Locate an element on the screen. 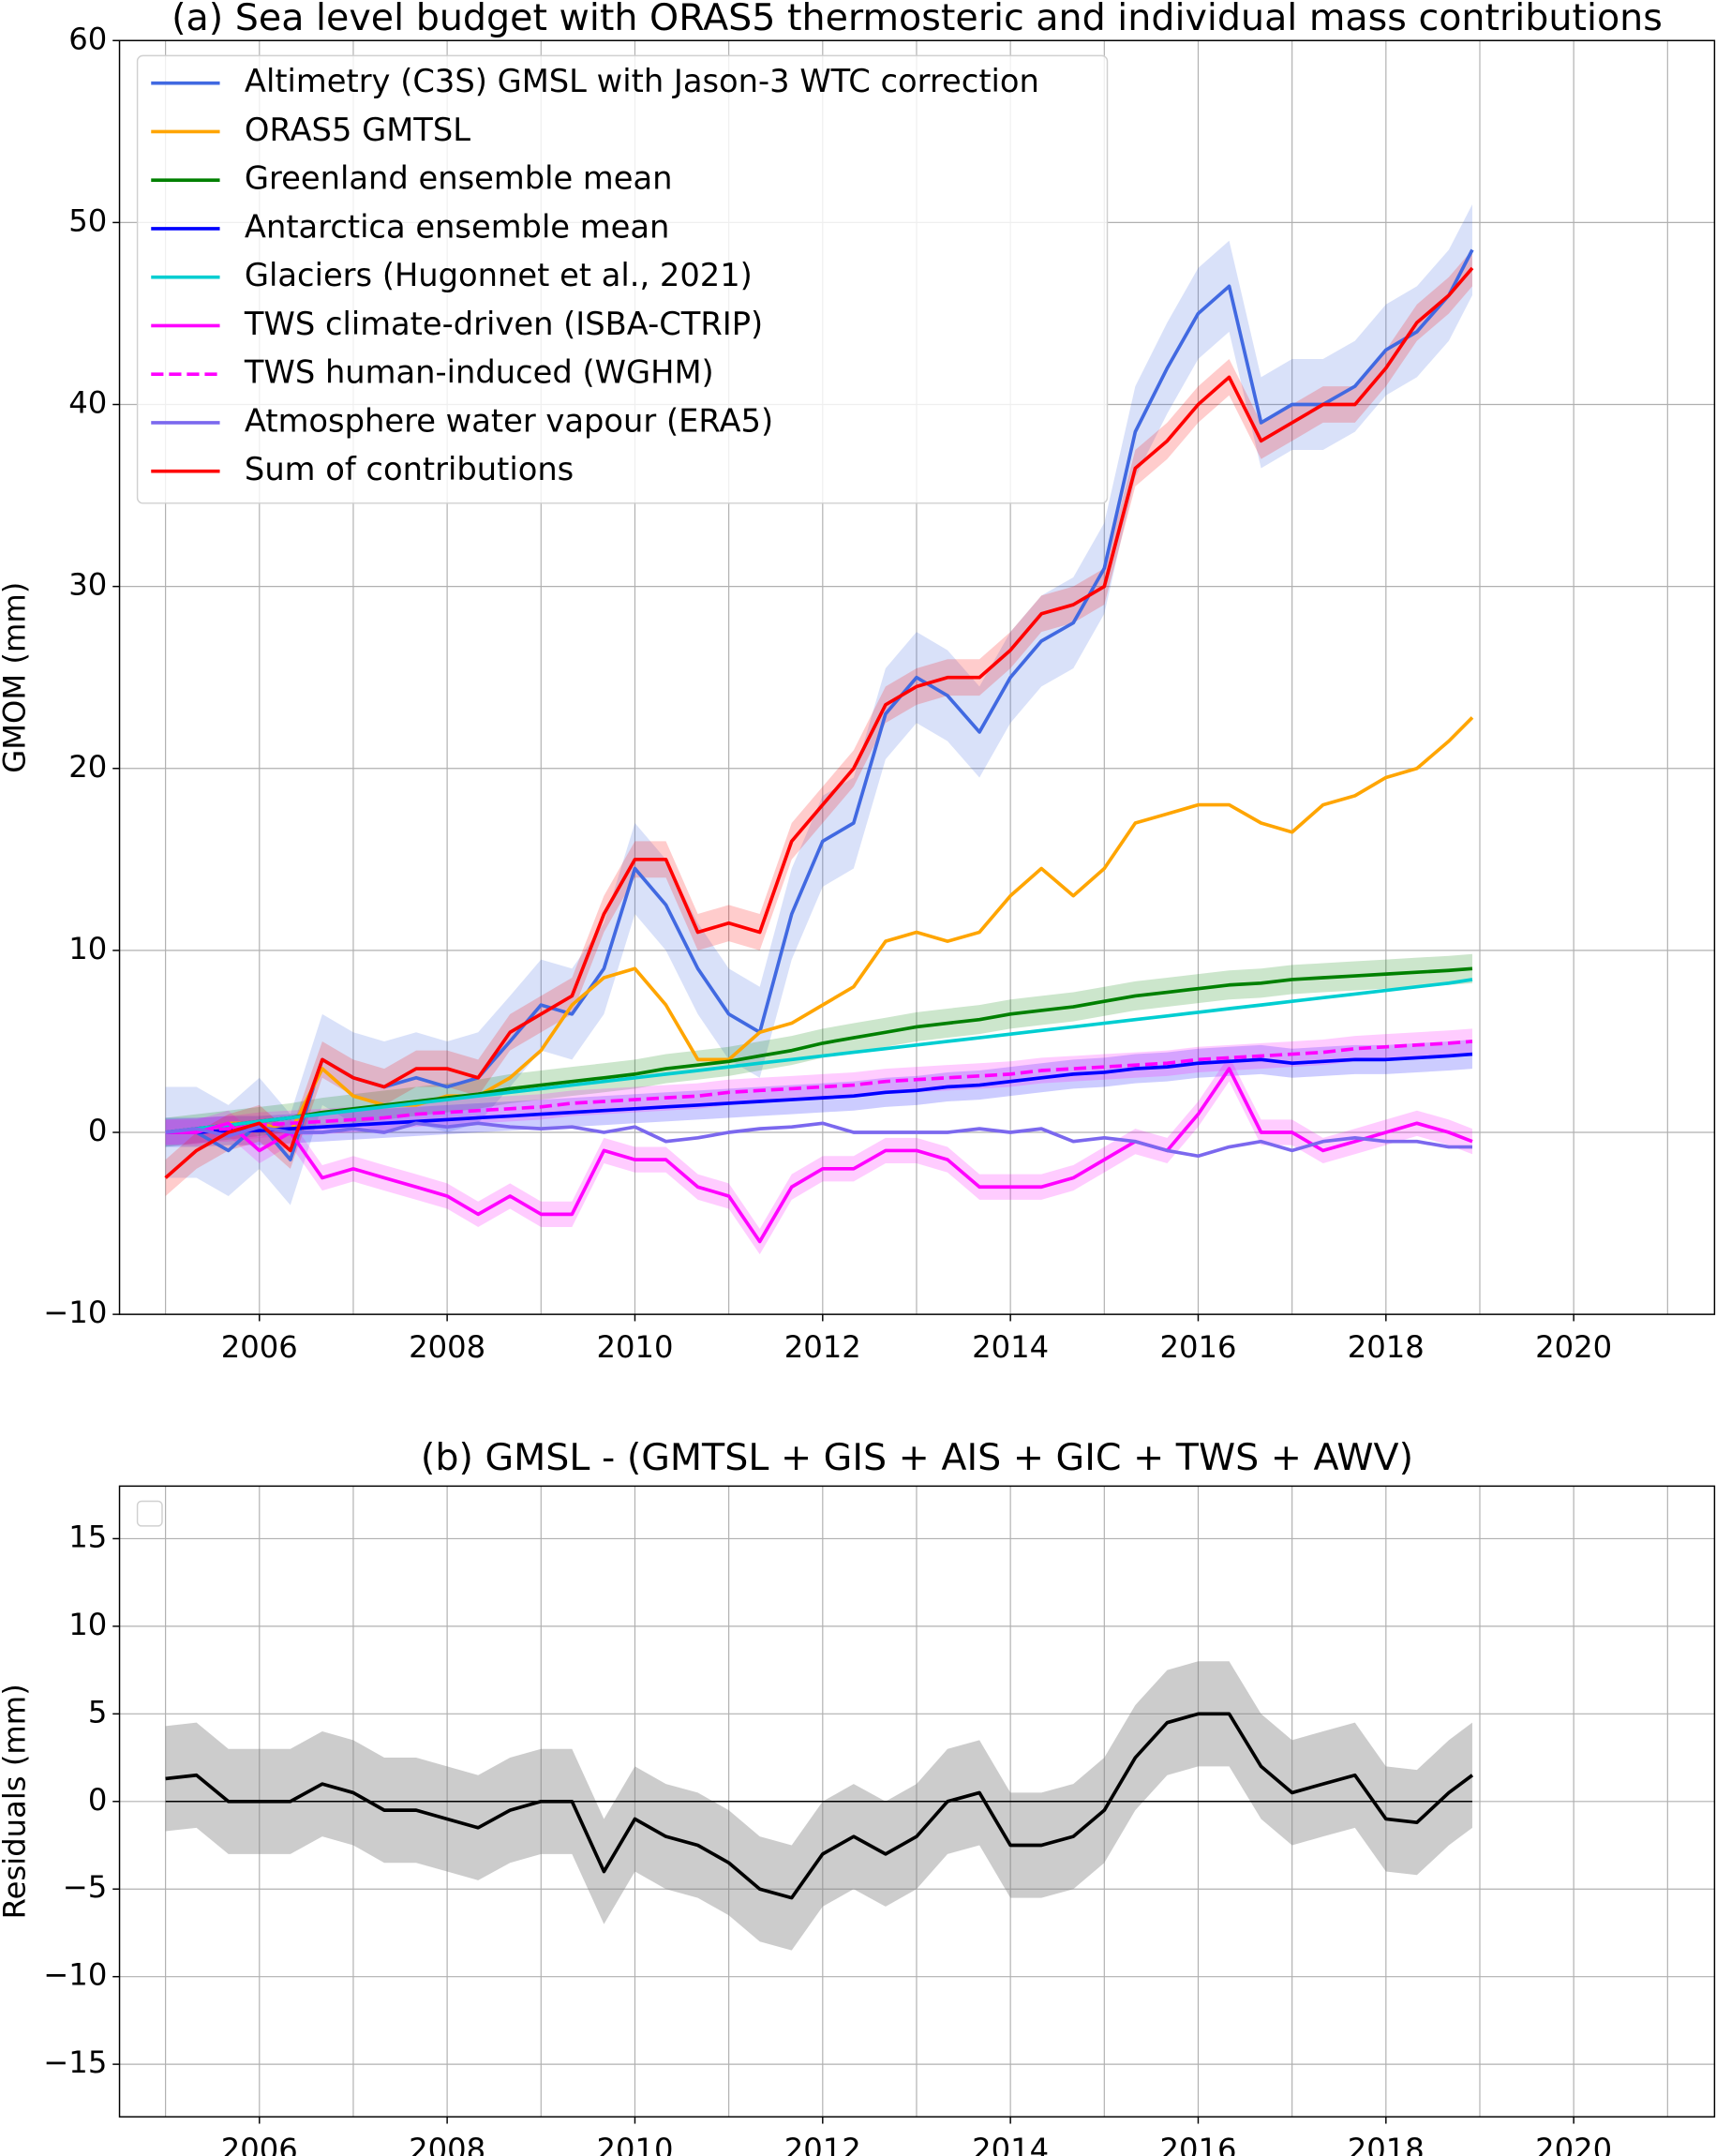 This screenshot has height=2156, width=1731. legend-label: TWS human-induced (WGHM) is located at coordinates (479, 373).